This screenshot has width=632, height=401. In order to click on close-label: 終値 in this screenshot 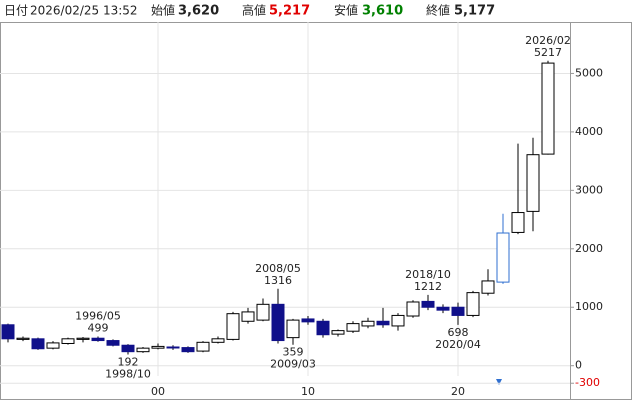, I will do `click(438, 10)`.